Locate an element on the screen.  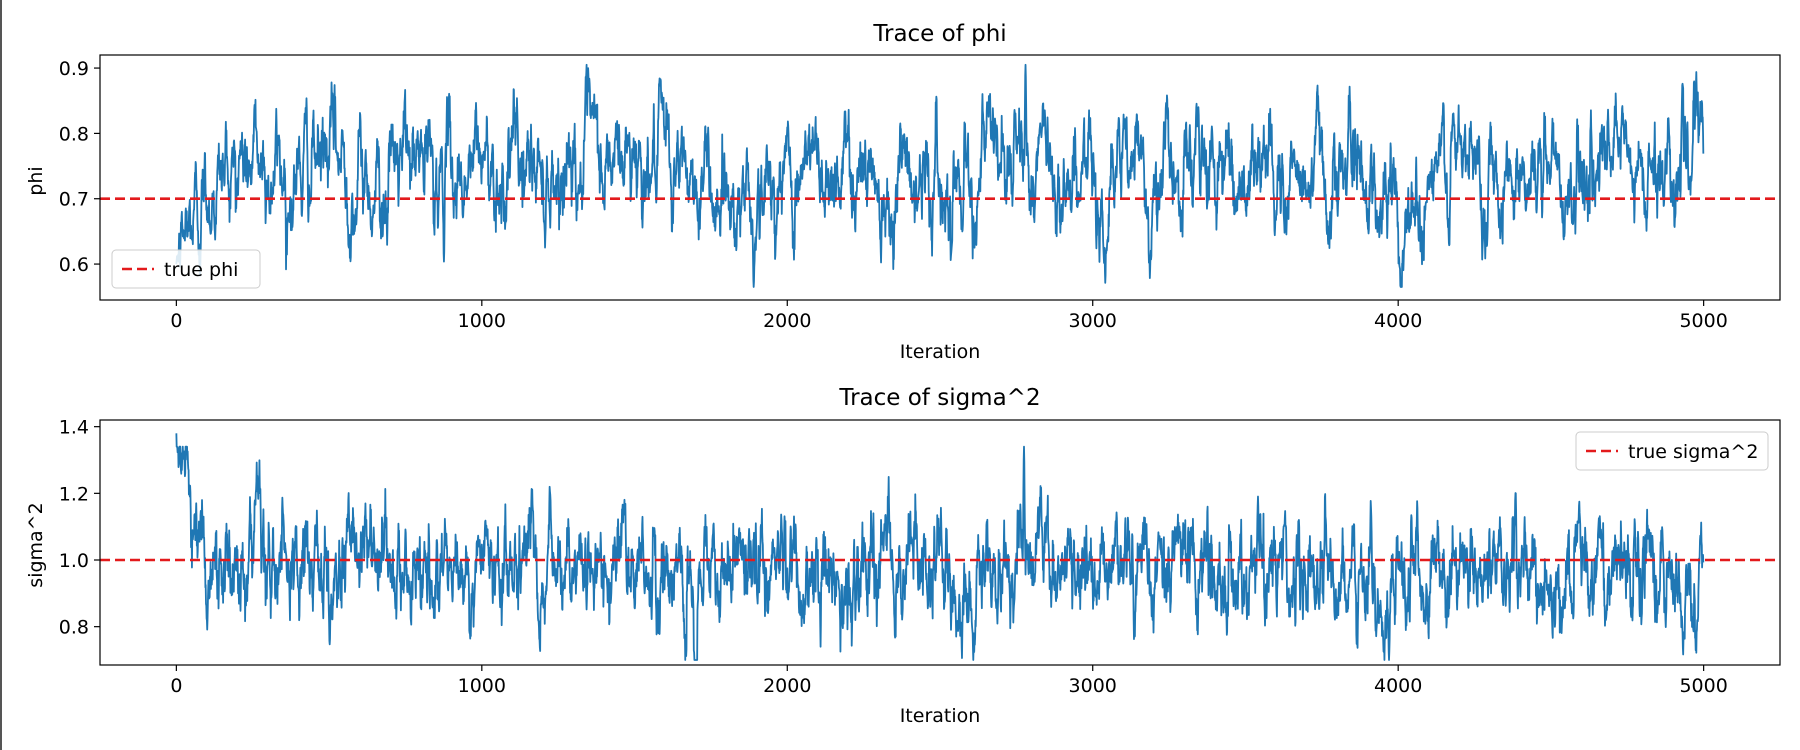
legend-label: true phi is located at coordinates (201, 270).